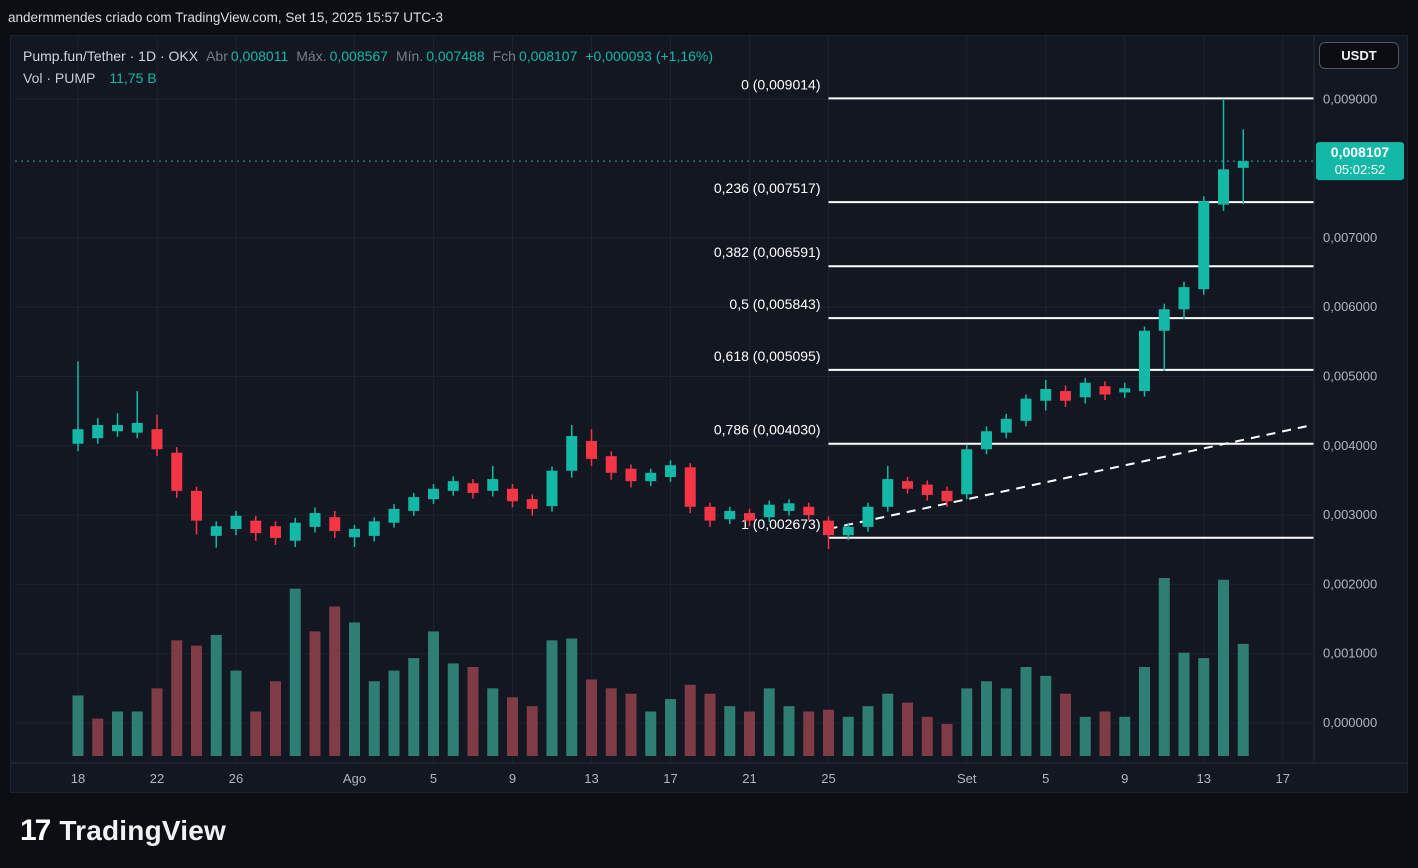  Describe the element at coordinates (111, 56) in the screenshot. I see `symbol-title: Pump.fun/Tether · 1D · OKX` at that location.